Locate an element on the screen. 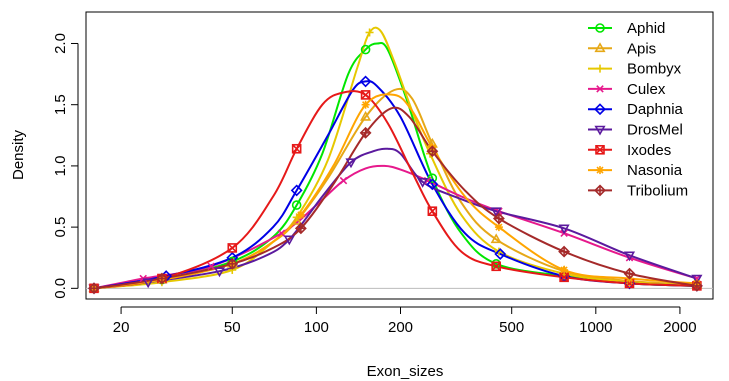 Image resolution: width=729 pixels, height=381 pixels. legend-marker-aphid is located at coordinates (600, 28).